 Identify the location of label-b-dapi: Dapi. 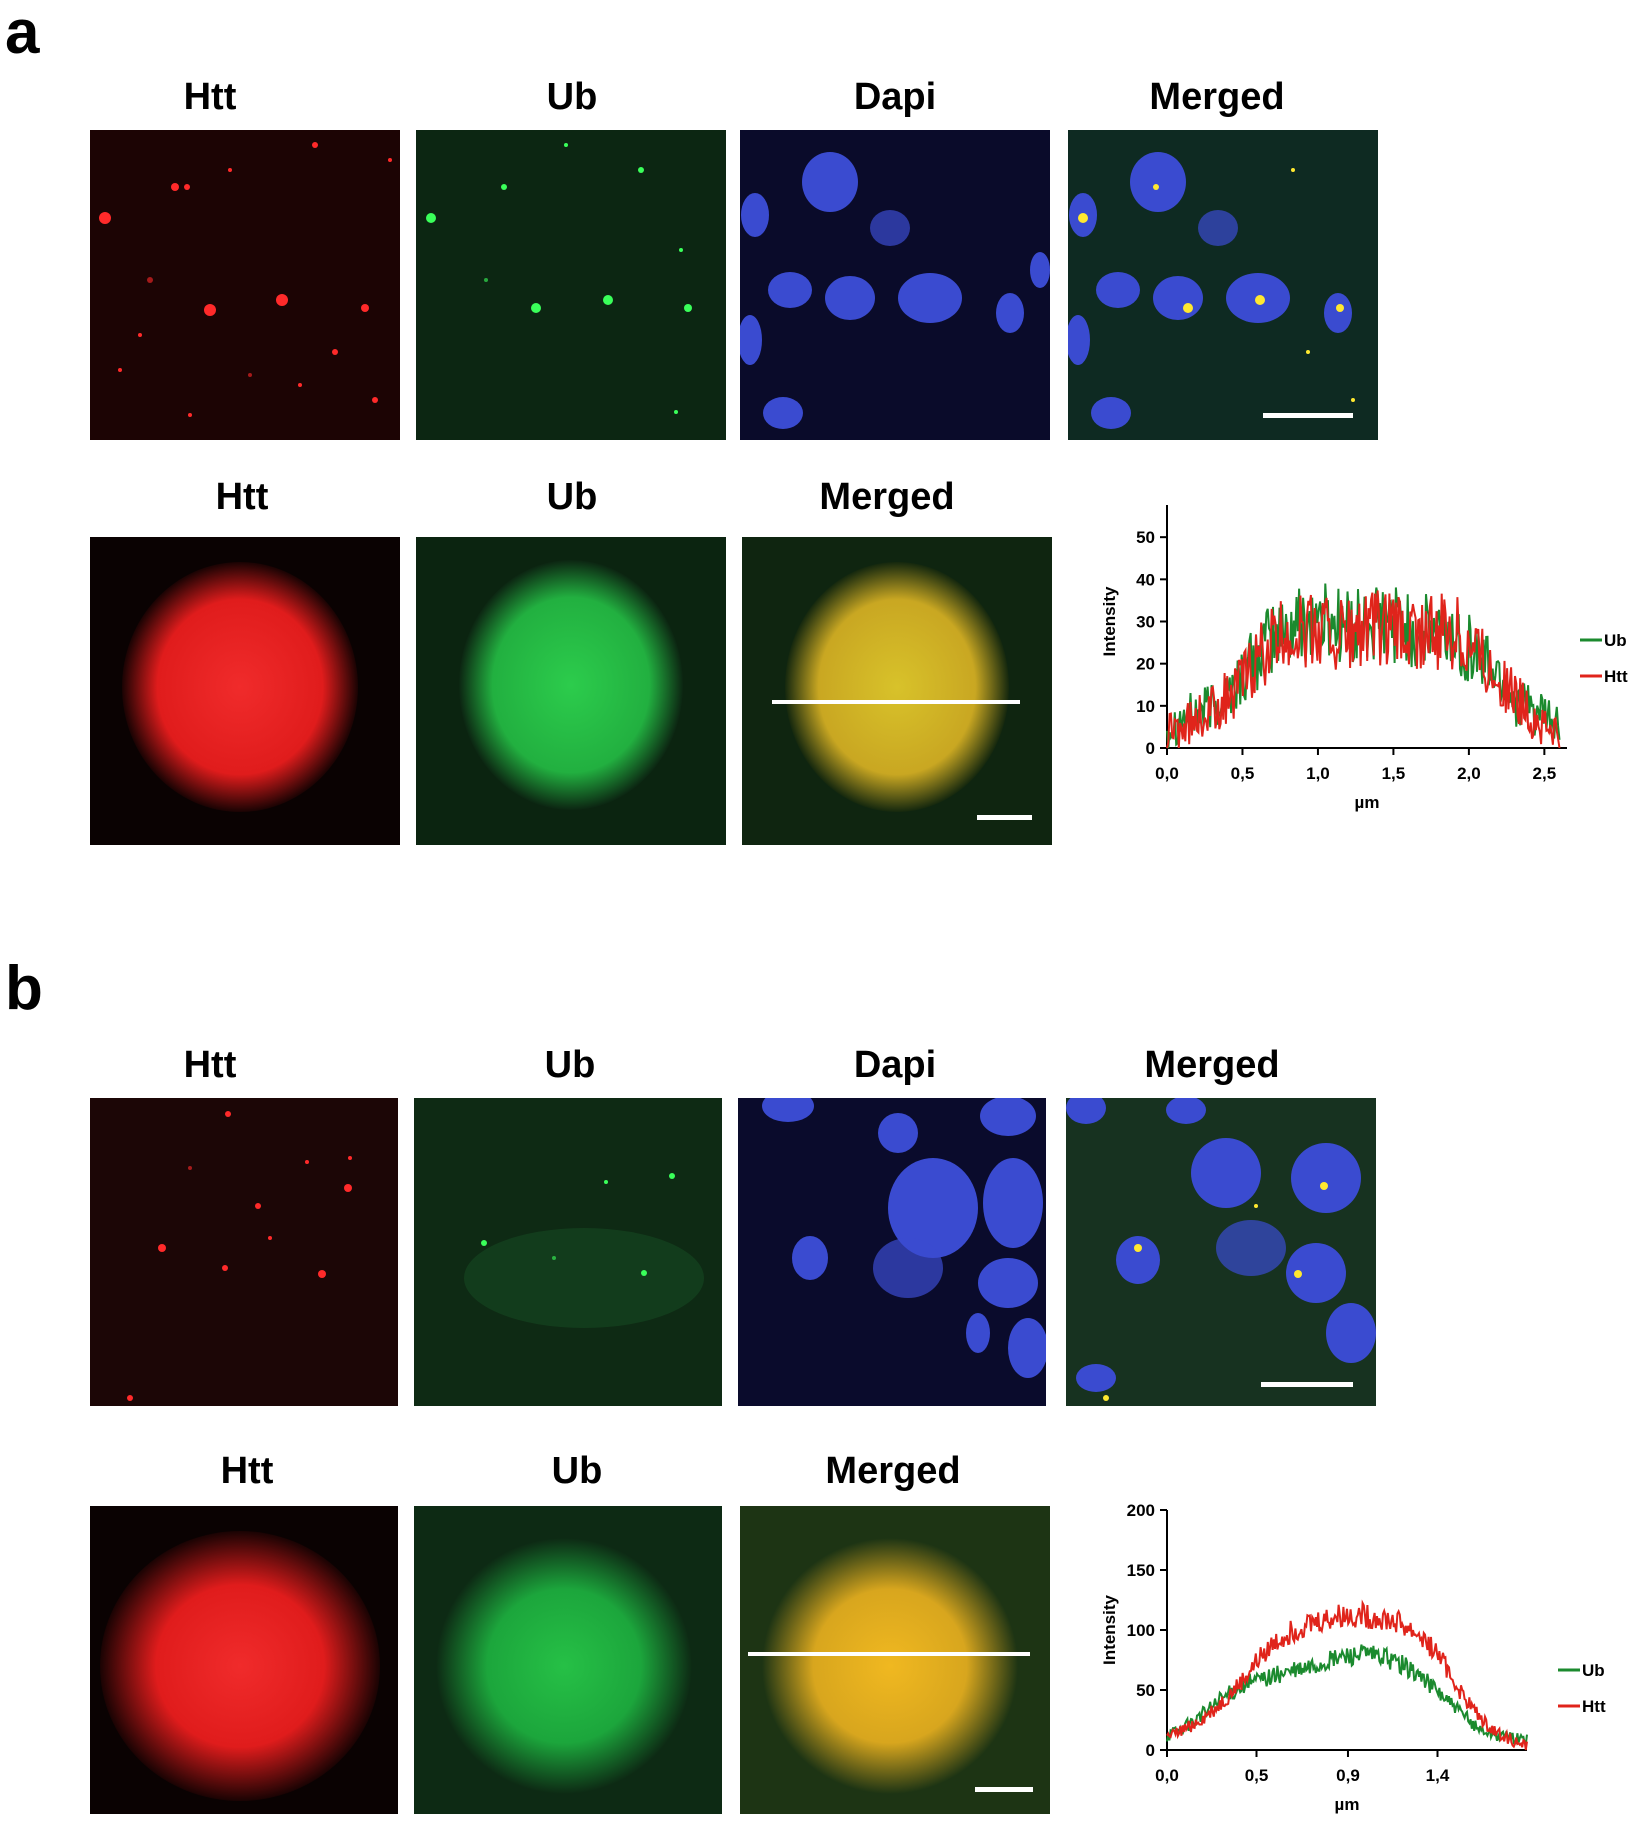
(895, 1065).